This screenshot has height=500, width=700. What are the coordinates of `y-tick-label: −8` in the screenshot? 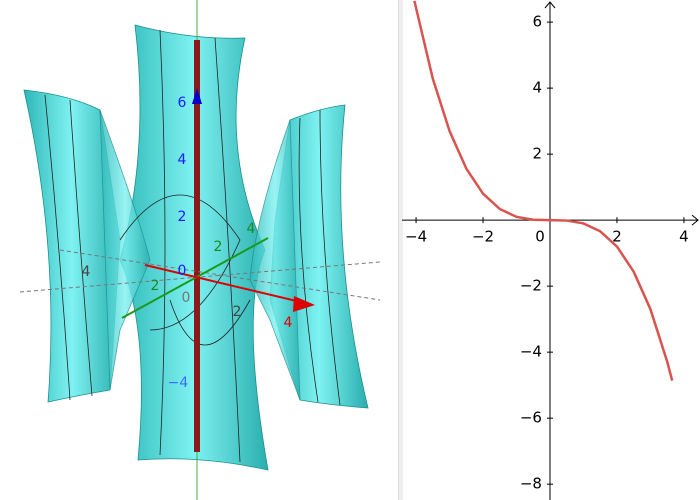 It's located at (531, 484).